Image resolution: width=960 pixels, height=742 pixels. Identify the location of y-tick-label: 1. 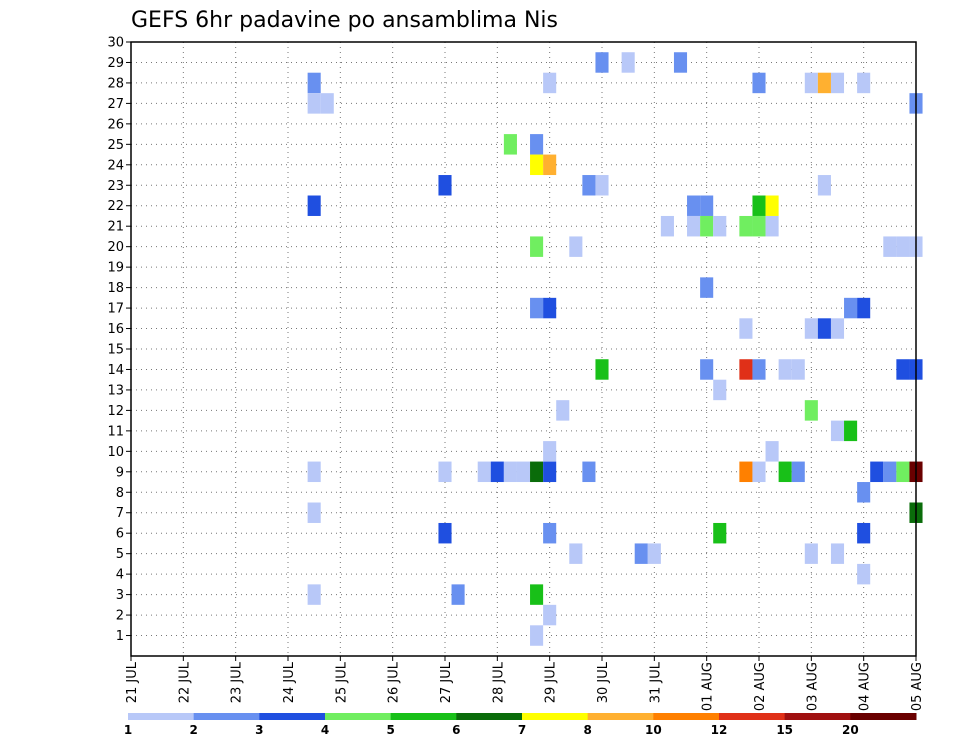
(120, 636).